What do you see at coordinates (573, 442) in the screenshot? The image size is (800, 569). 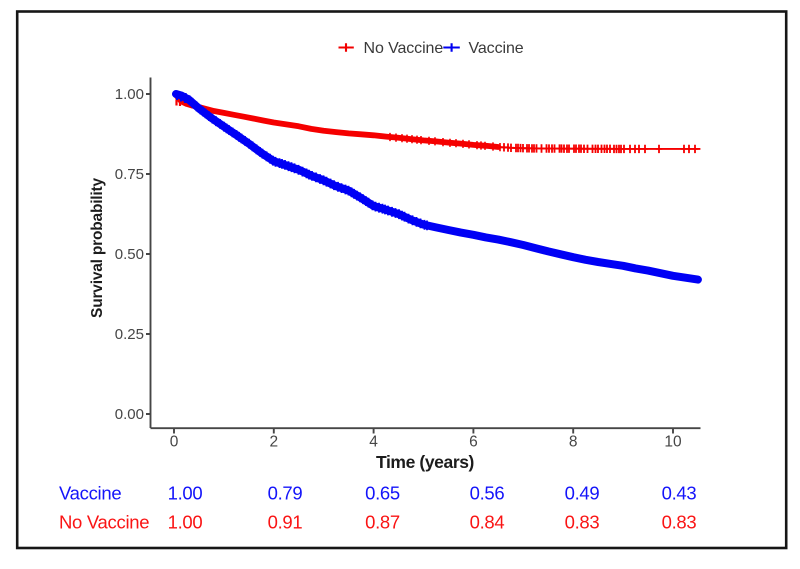 I see `svg-text: 8` at bounding box center [573, 442].